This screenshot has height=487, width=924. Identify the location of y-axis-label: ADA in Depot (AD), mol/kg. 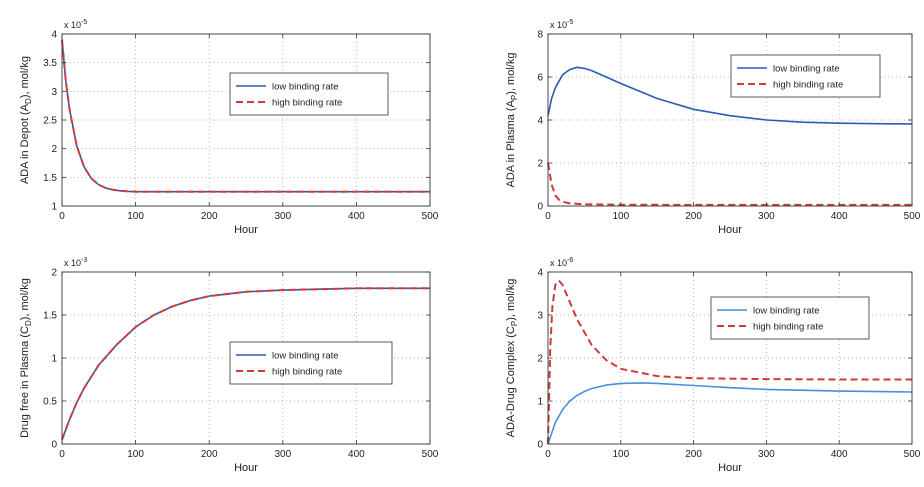
(26, 120).